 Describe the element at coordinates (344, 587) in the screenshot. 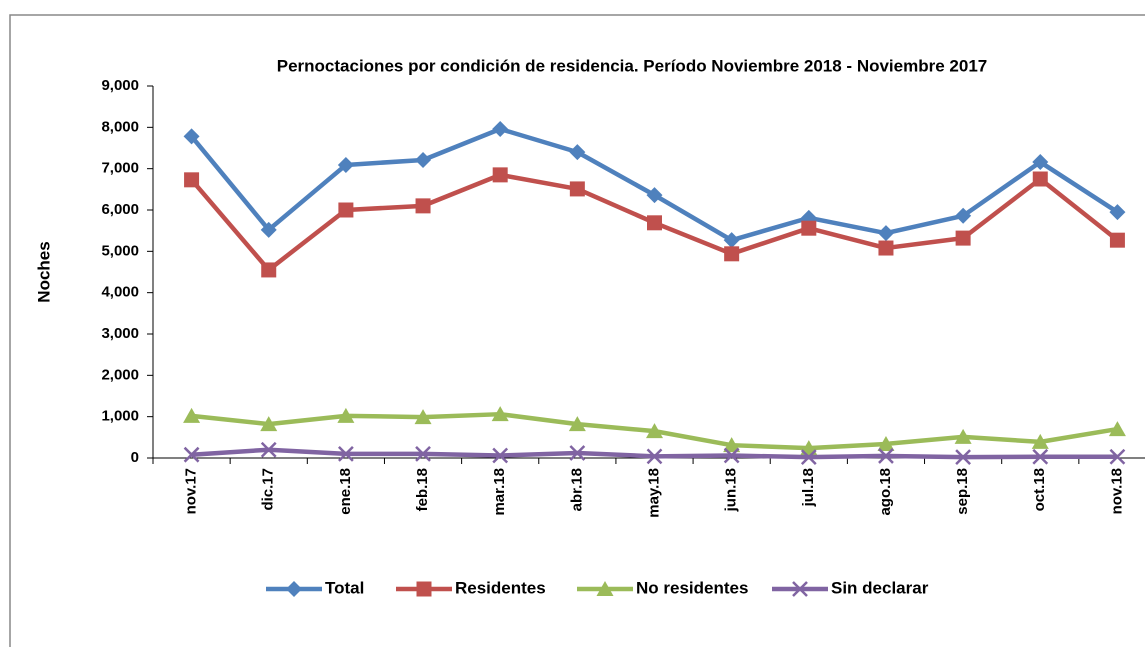

I see `legend-label: Total` at that location.